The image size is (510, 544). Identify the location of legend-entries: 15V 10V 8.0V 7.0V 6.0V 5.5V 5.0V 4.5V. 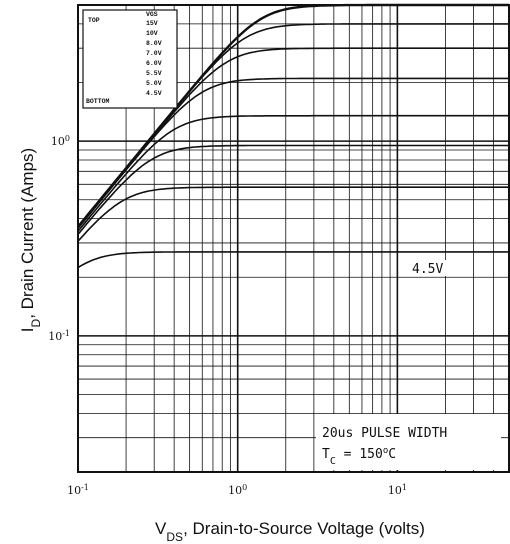
(154, 58).